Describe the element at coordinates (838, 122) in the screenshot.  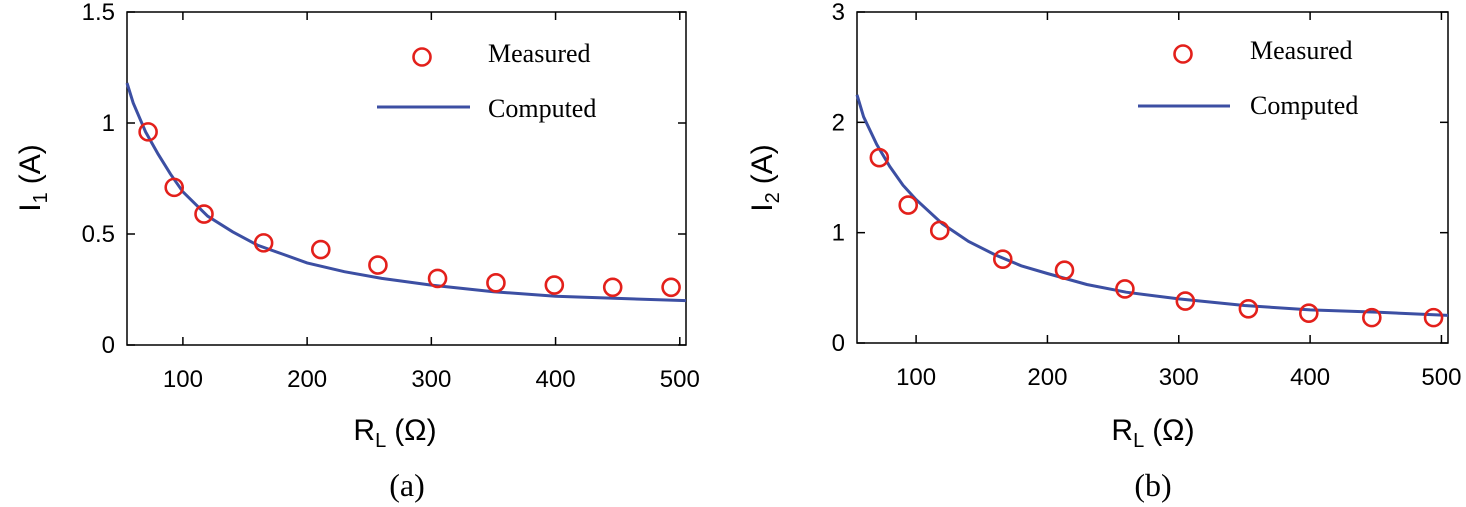
I see `y-tick-label: 2` at that location.